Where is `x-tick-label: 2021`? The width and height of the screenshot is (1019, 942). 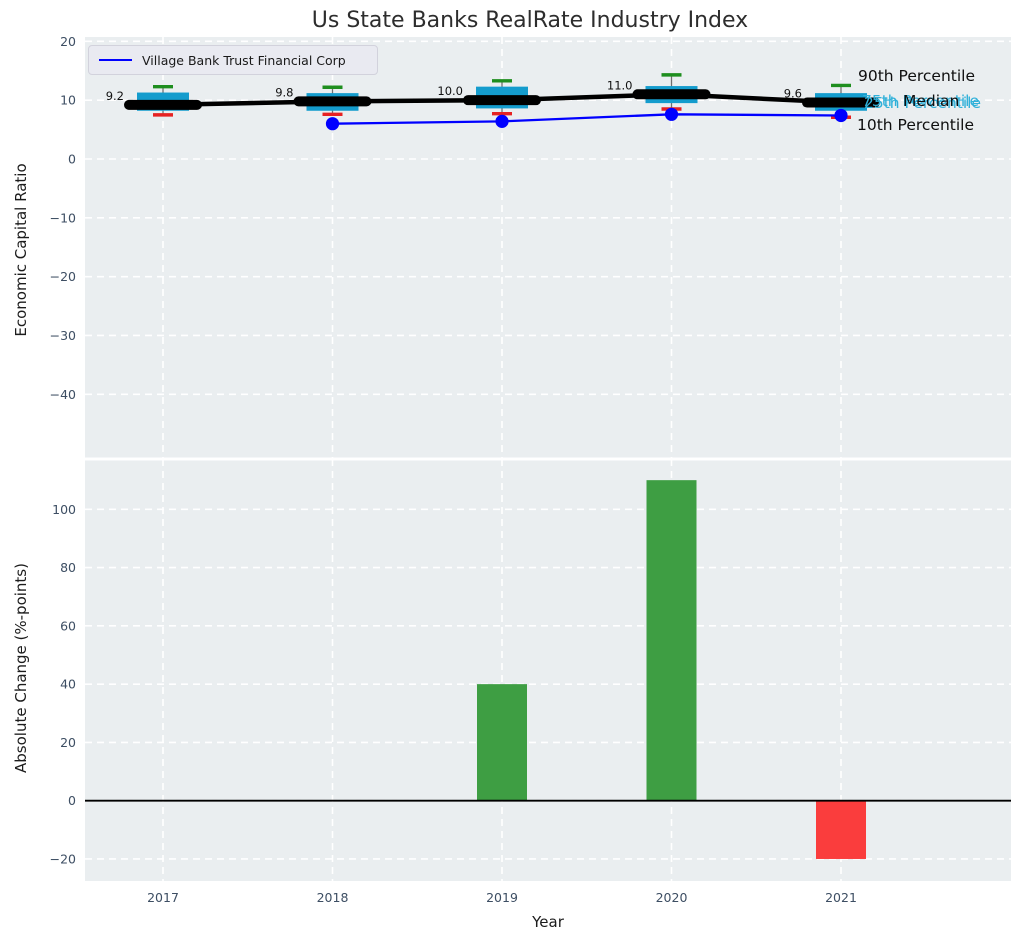
x-tick-label: 2021 is located at coordinates (841, 897).